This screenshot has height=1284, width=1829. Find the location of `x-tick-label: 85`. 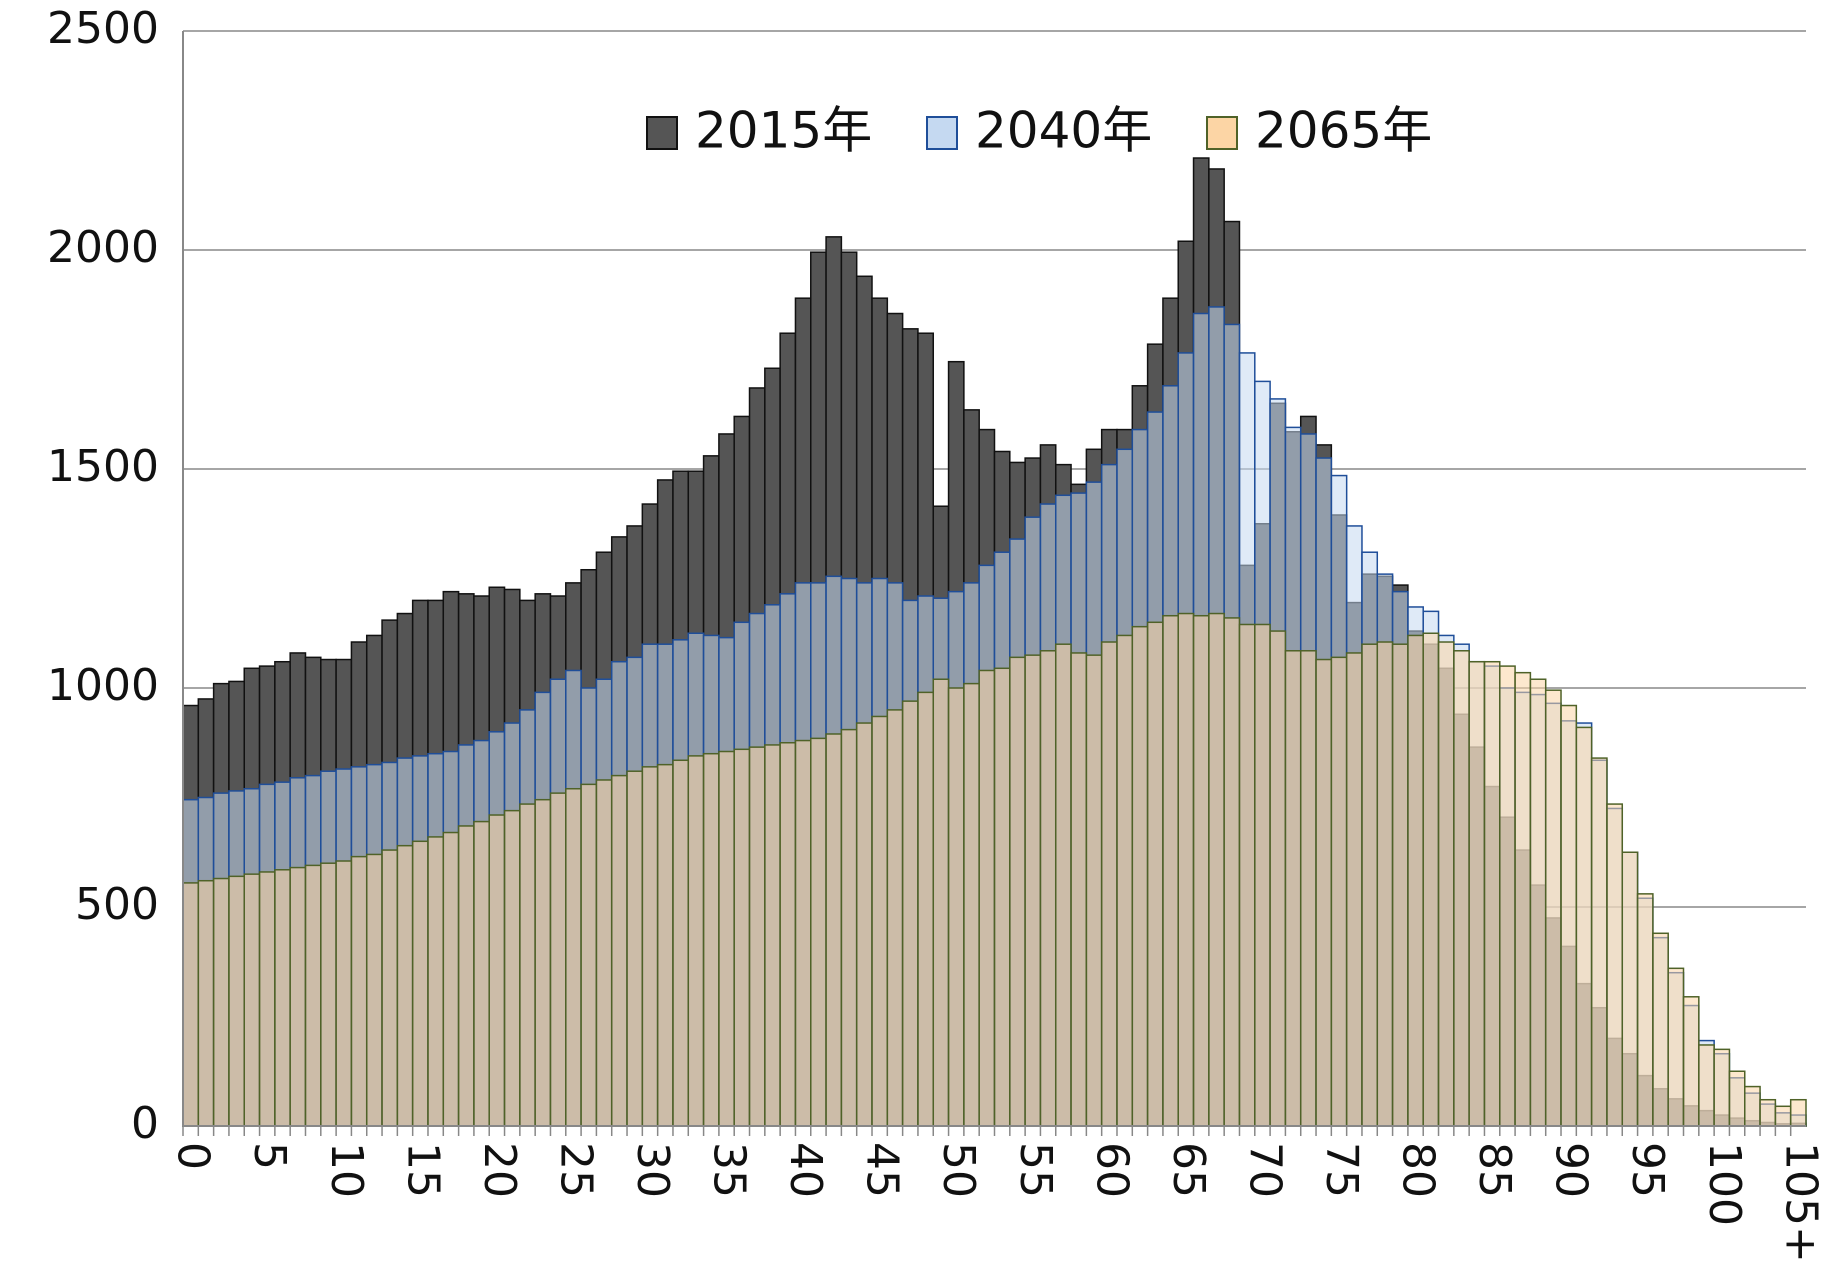

x-tick-label: 85 is located at coordinates (1494, 1170).